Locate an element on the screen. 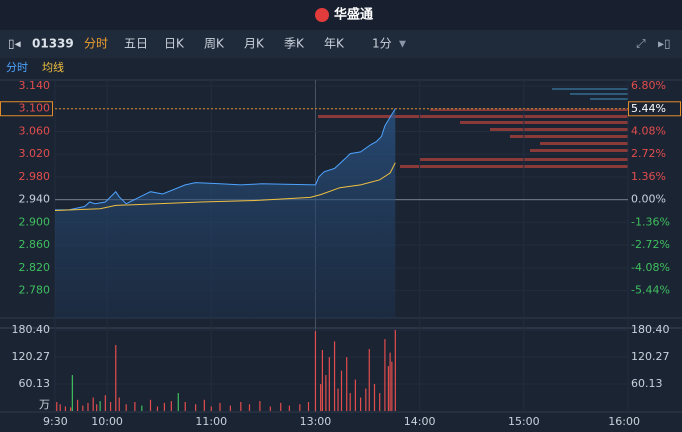  x-tick-label: 14:00 is located at coordinates (420, 421).